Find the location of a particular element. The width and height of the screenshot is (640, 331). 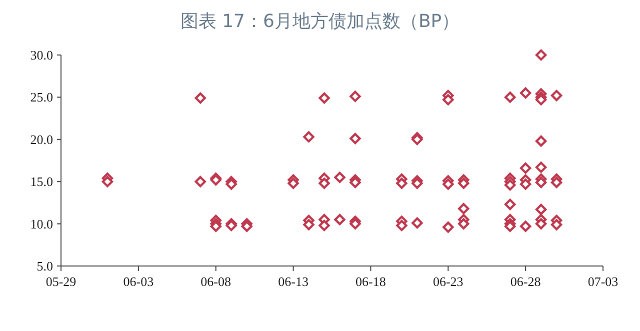

y-tick-label: 15.0 is located at coordinates (41, 182).